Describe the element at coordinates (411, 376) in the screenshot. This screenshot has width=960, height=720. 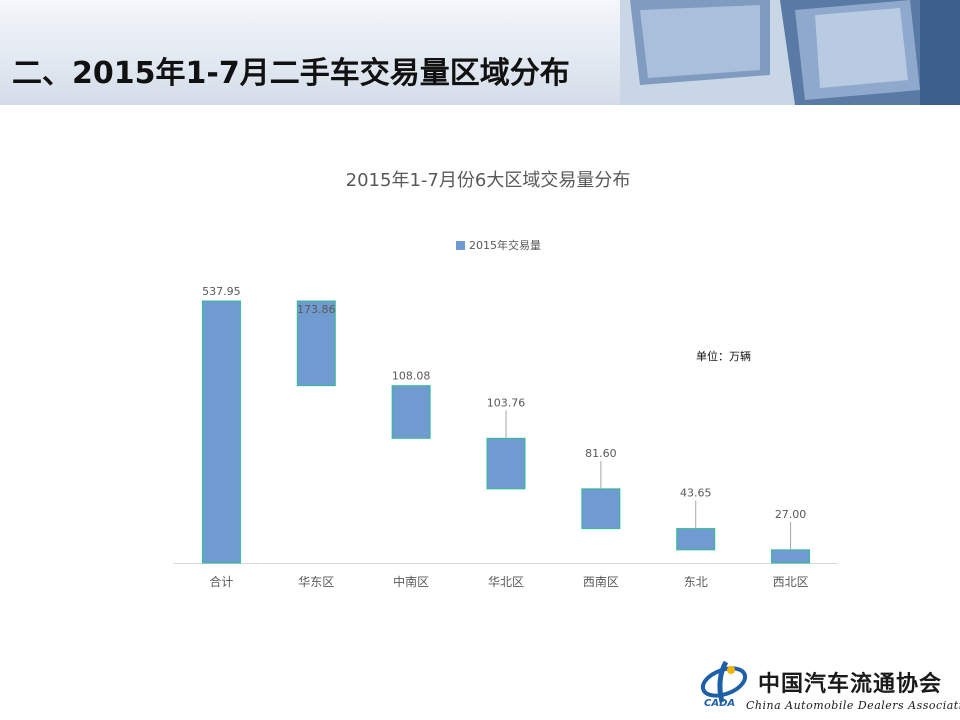
I see `data-label-3: 108.08` at that location.